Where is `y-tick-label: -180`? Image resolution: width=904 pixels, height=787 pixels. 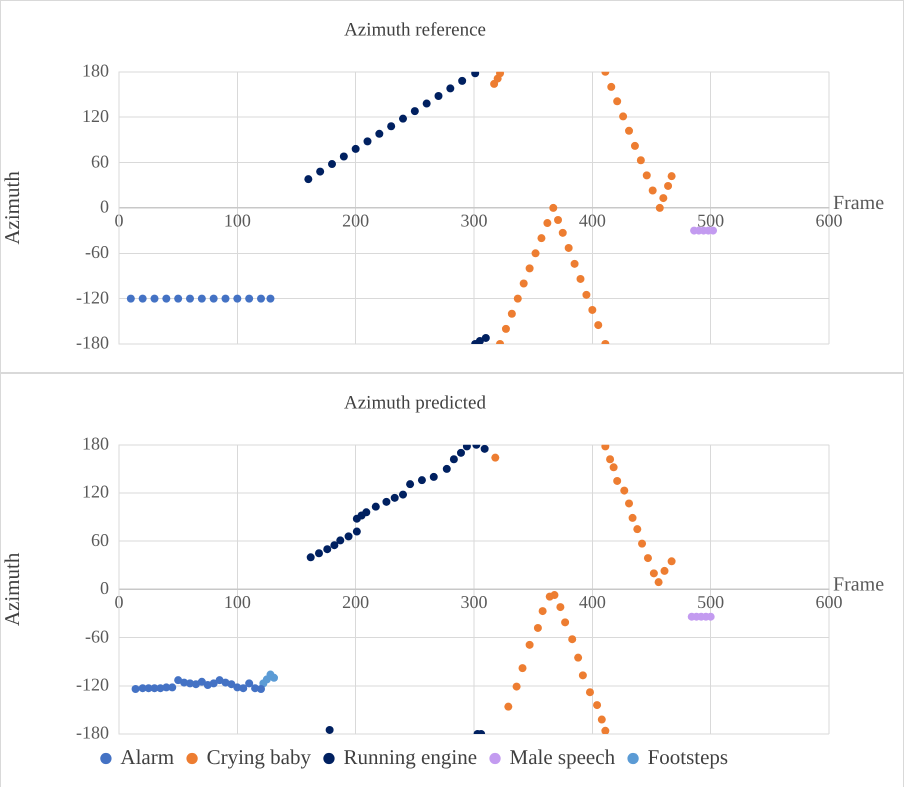 y-tick-label: -180 is located at coordinates (92, 732).